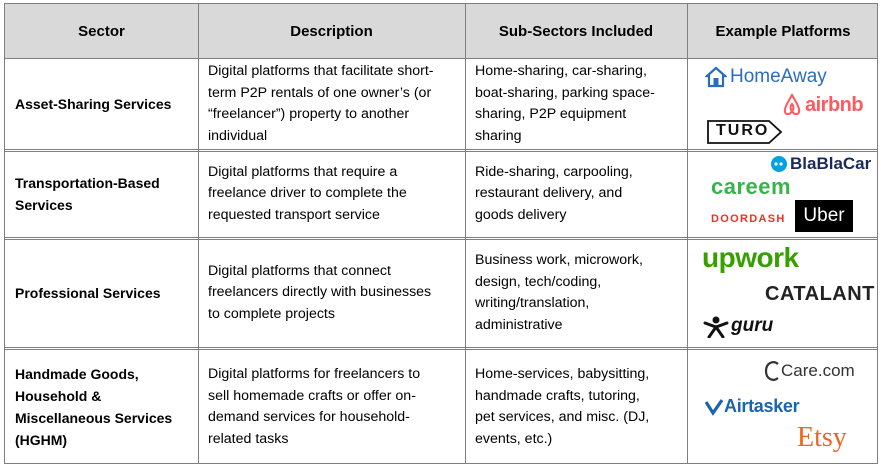 The width and height of the screenshot is (881, 470). Describe the element at coordinates (822, 437) in the screenshot. I see `etsy-logo: Etsy` at that location.